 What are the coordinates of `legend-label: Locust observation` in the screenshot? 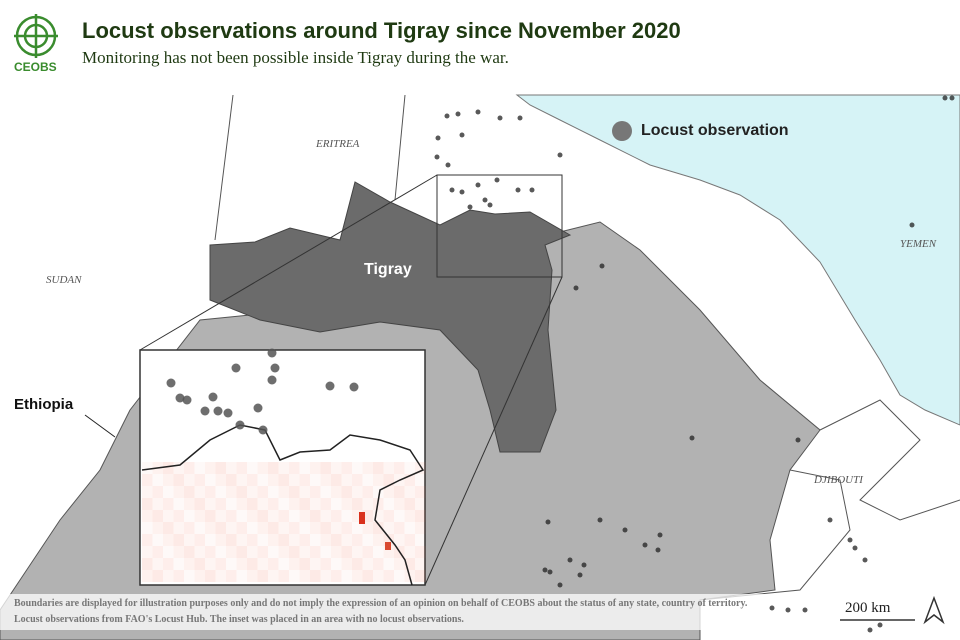 It's located at (715, 130).